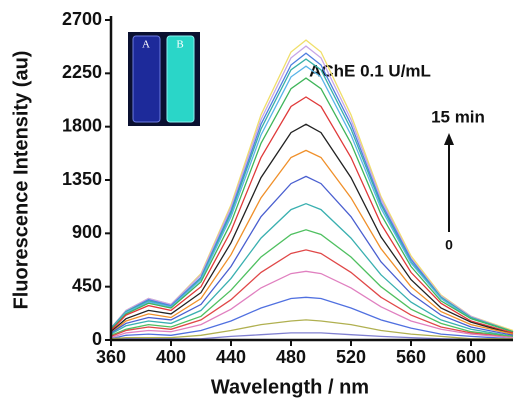 The image size is (514, 402). I want to click on x-tick-label: 600, so click(471, 357).